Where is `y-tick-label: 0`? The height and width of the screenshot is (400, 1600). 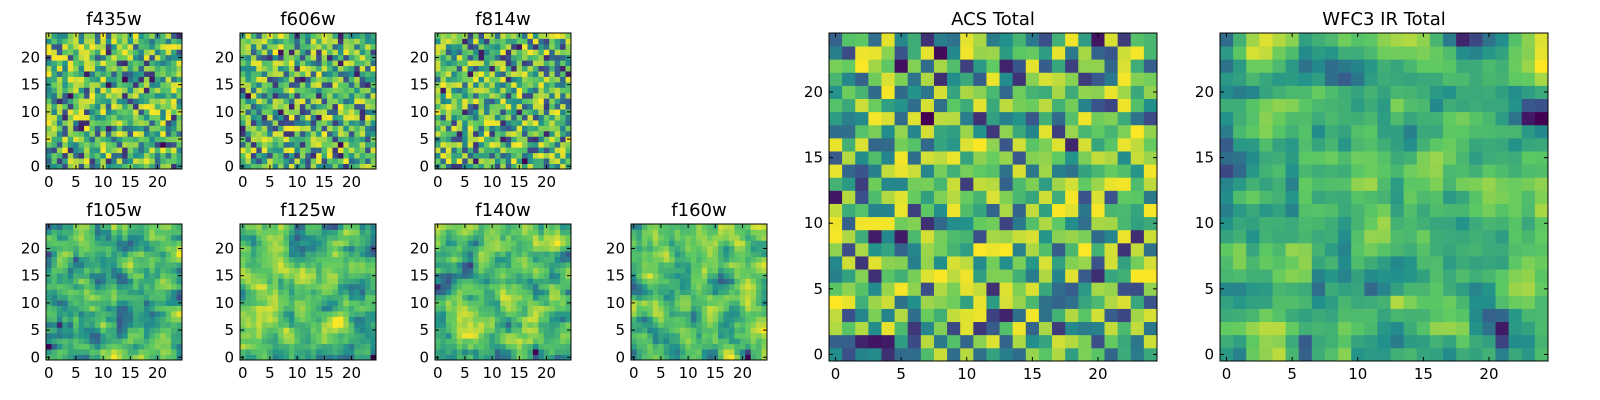 y-tick-label: 0 is located at coordinates (35, 357).